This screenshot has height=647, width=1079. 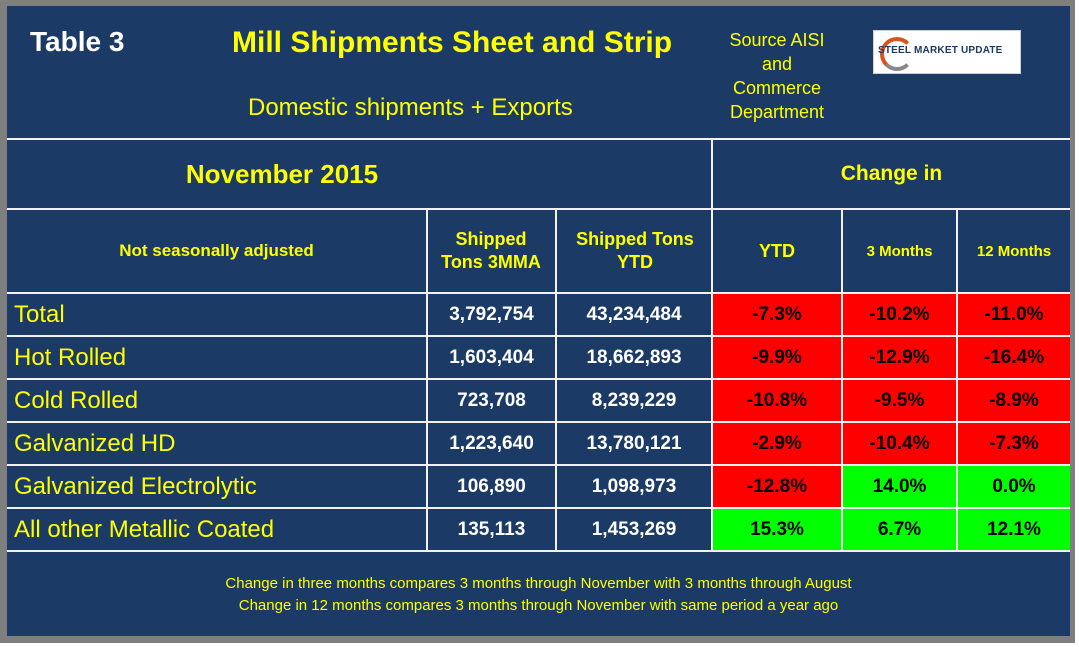 I want to click on row-label-total: Total, so click(x=39, y=314).